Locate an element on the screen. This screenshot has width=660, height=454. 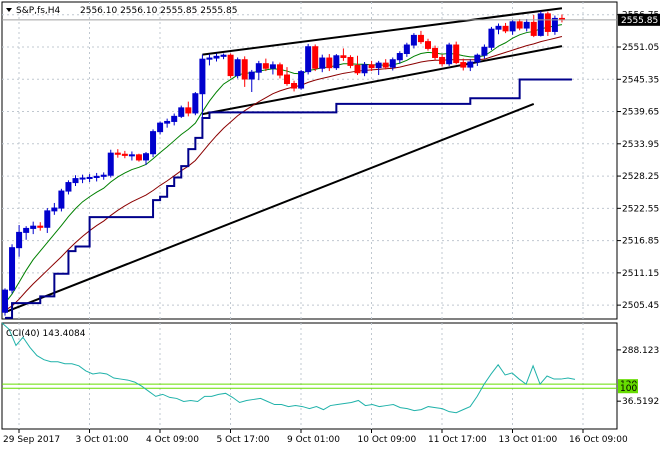
dropdown-triangle-icon is located at coordinates (9, 10).